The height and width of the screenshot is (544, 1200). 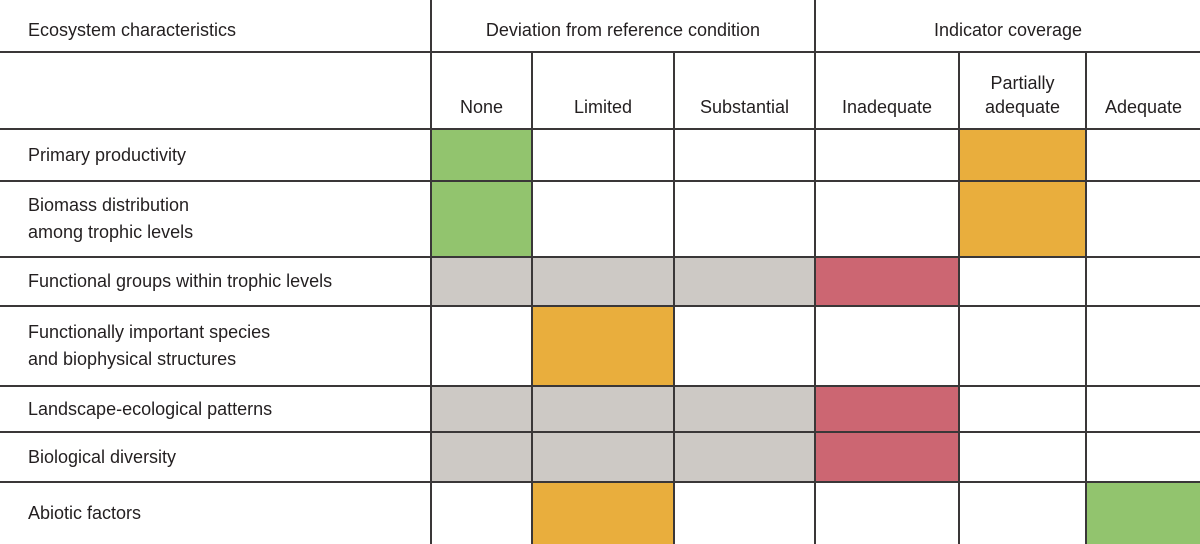 I want to click on matrix-cell-adequate-green, so click(x=1143, y=513).